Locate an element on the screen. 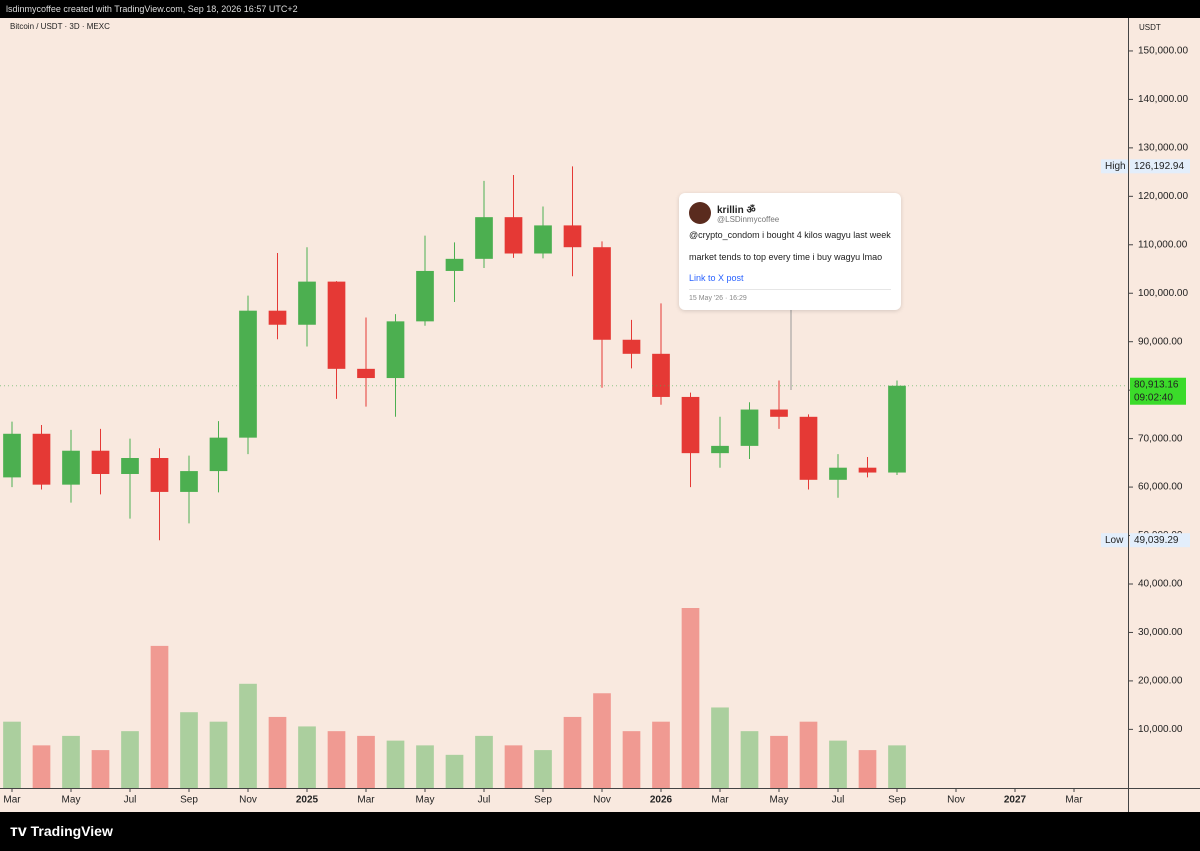 This screenshot has height=851, width=1200. y-tick-label: 90,000.00 is located at coordinates (1160, 341).